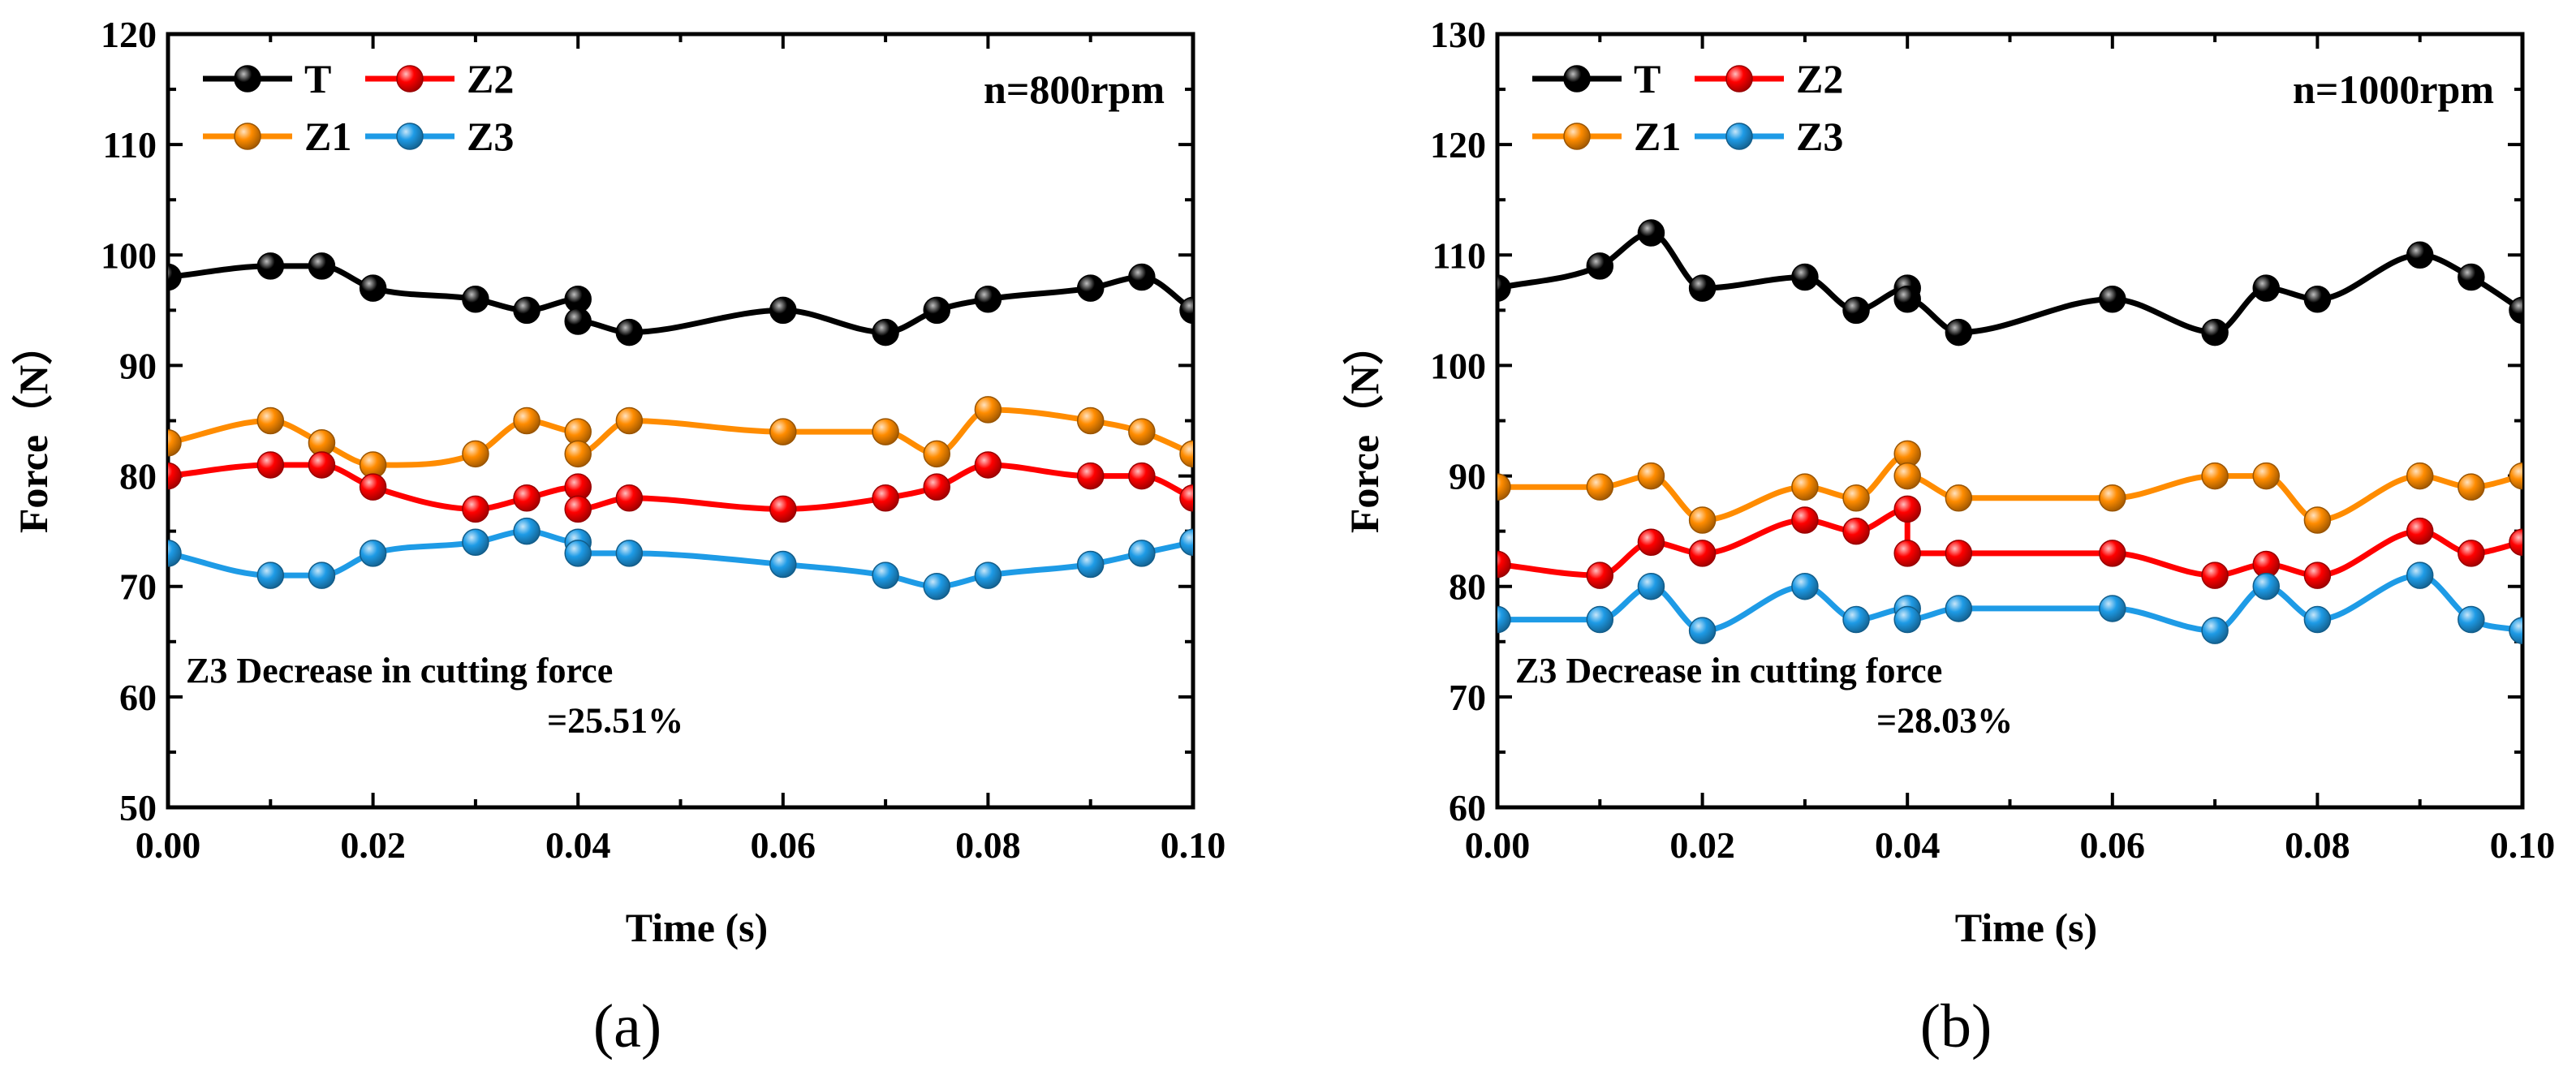 The width and height of the screenshot is (2576, 1067). What do you see at coordinates (2010, 487) in the screenshot?
I see `series-markers-z1` at bounding box center [2010, 487].